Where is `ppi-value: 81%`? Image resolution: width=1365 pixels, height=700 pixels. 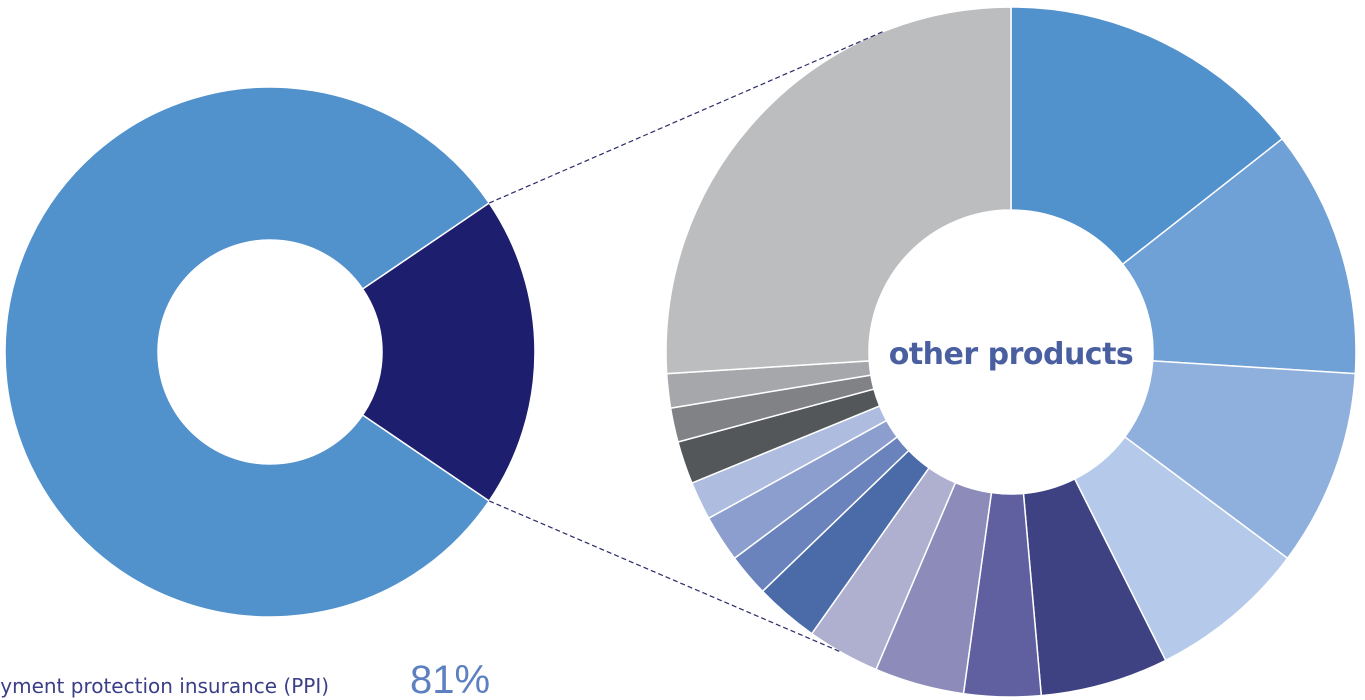 ppi-value: 81% is located at coordinates (450, 679).